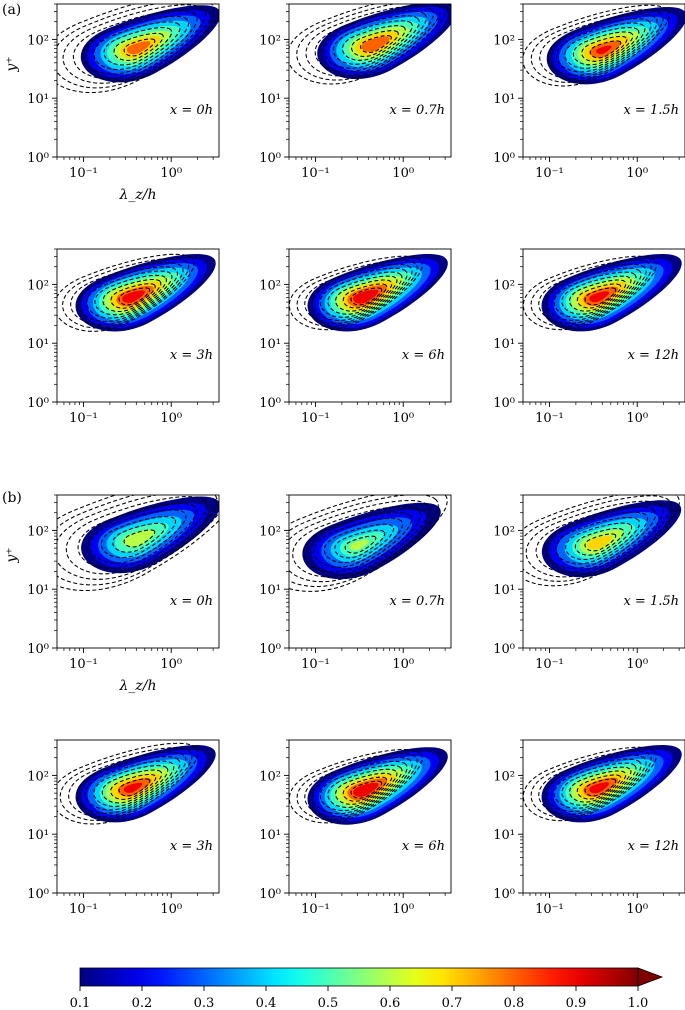 The image size is (685, 1010). Describe the element at coordinates (191, 110) in the screenshot. I see `panel-annotation: x = 0h` at that location.